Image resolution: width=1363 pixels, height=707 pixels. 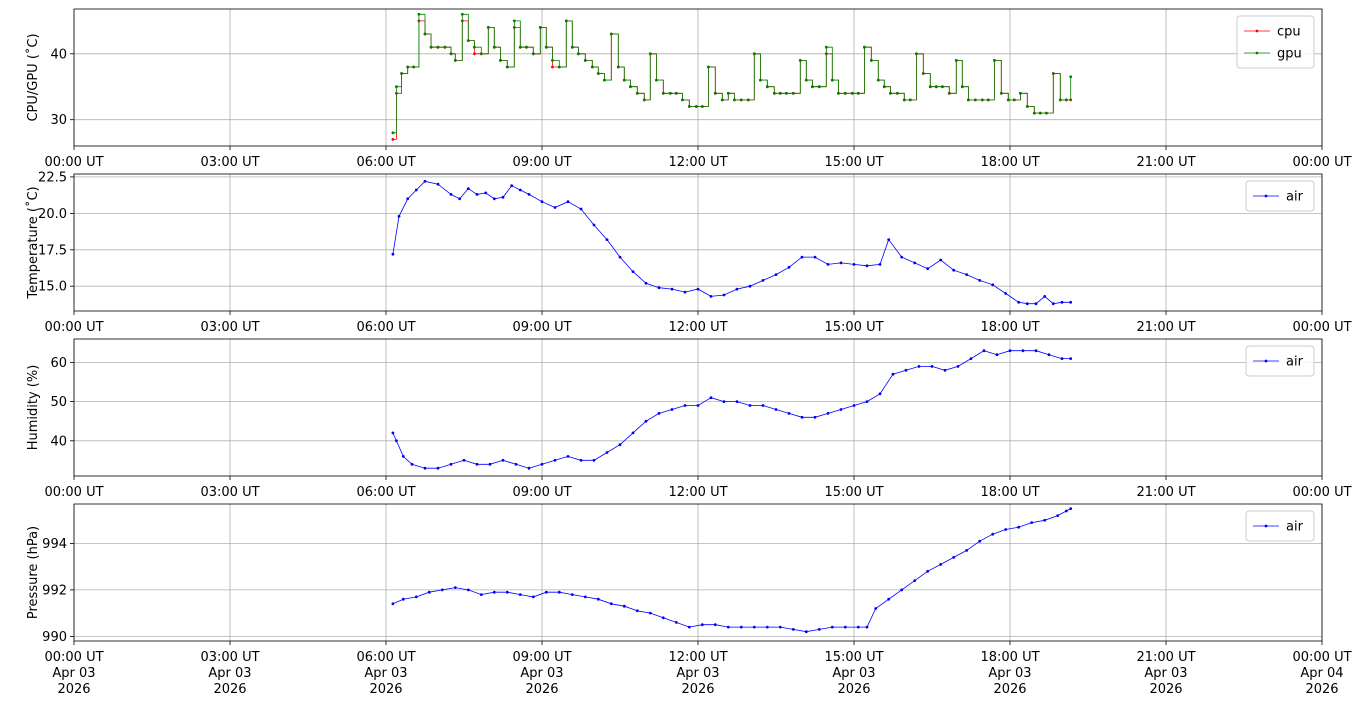 I want to click on series-gpu, so click(x=732, y=73).